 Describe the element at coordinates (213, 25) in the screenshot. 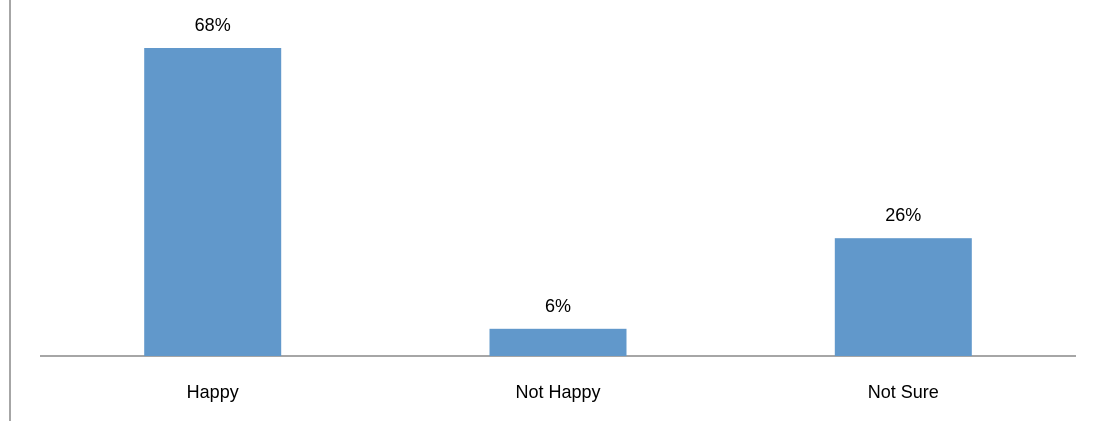

I see `data-label-happy: 68%` at that location.